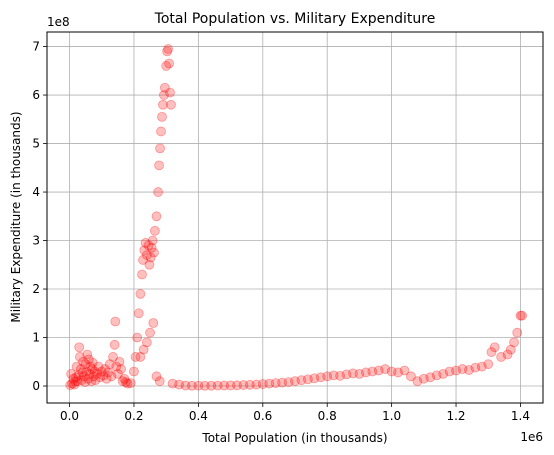  What do you see at coordinates (455, 416) in the screenshot?
I see `x-tick-label: 1.2` at bounding box center [455, 416].